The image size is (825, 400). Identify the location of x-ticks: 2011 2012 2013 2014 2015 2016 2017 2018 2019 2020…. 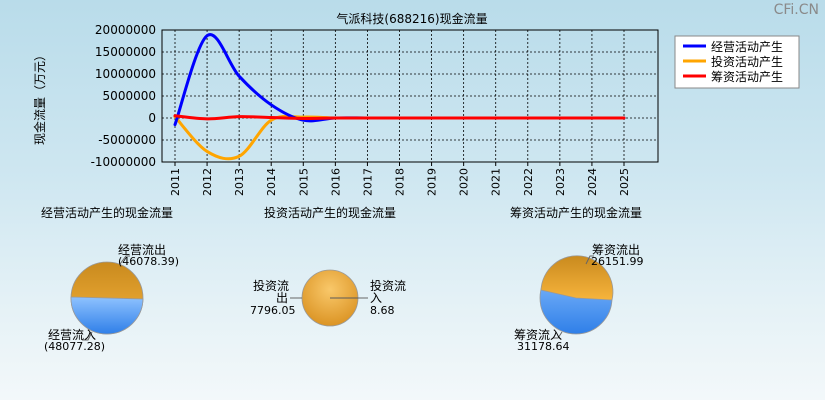
(400, 179).